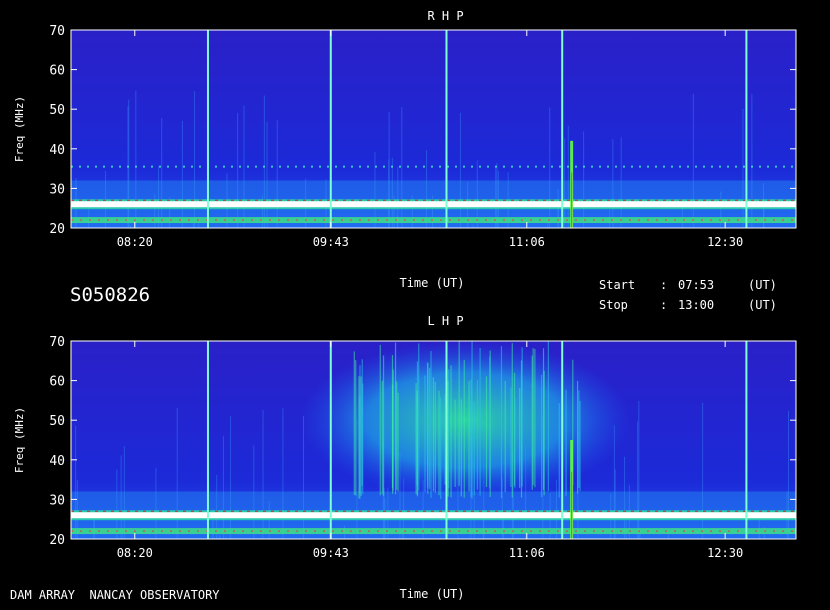  What do you see at coordinates (762, 285) in the screenshot?
I see `start-unit: (UT)` at bounding box center [762, 285].